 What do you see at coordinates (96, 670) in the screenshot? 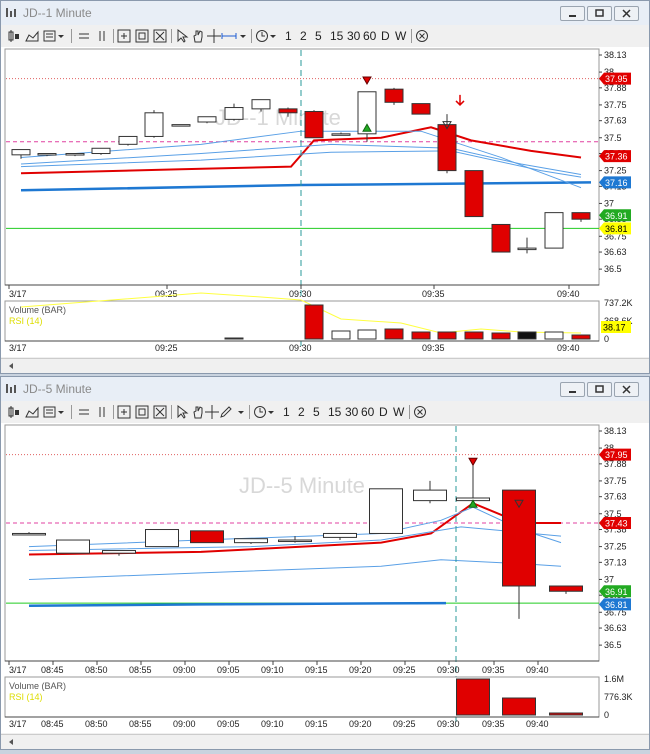
I see `time-axis-label: 08:50` at bounding box center [96, 670].